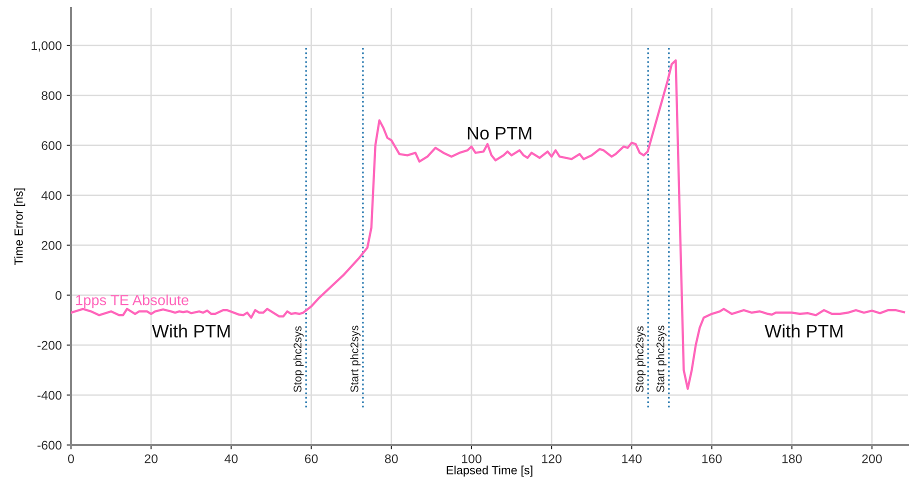  What do you see at coordinates (632, 459) in the screenshot?
I see `x-tick-label: 140` at bounding box center [632, 459].